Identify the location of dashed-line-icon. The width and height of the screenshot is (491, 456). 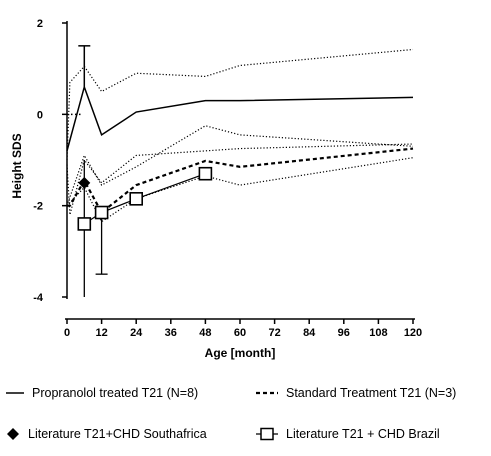
(267, 393).